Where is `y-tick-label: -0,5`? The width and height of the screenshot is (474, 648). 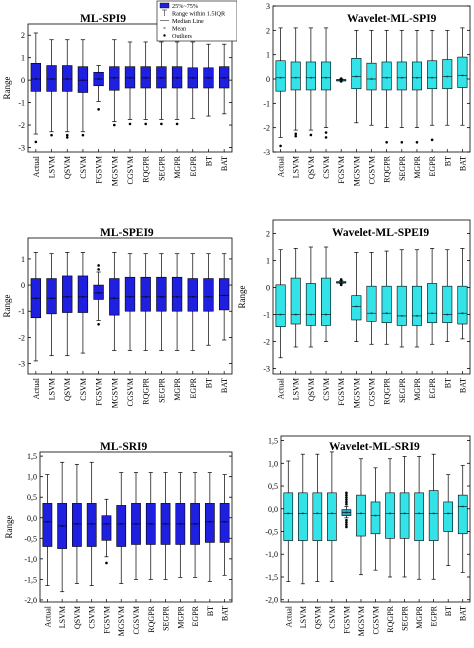
y-tick-label: -0,5 is located at coordinates (30, 538).